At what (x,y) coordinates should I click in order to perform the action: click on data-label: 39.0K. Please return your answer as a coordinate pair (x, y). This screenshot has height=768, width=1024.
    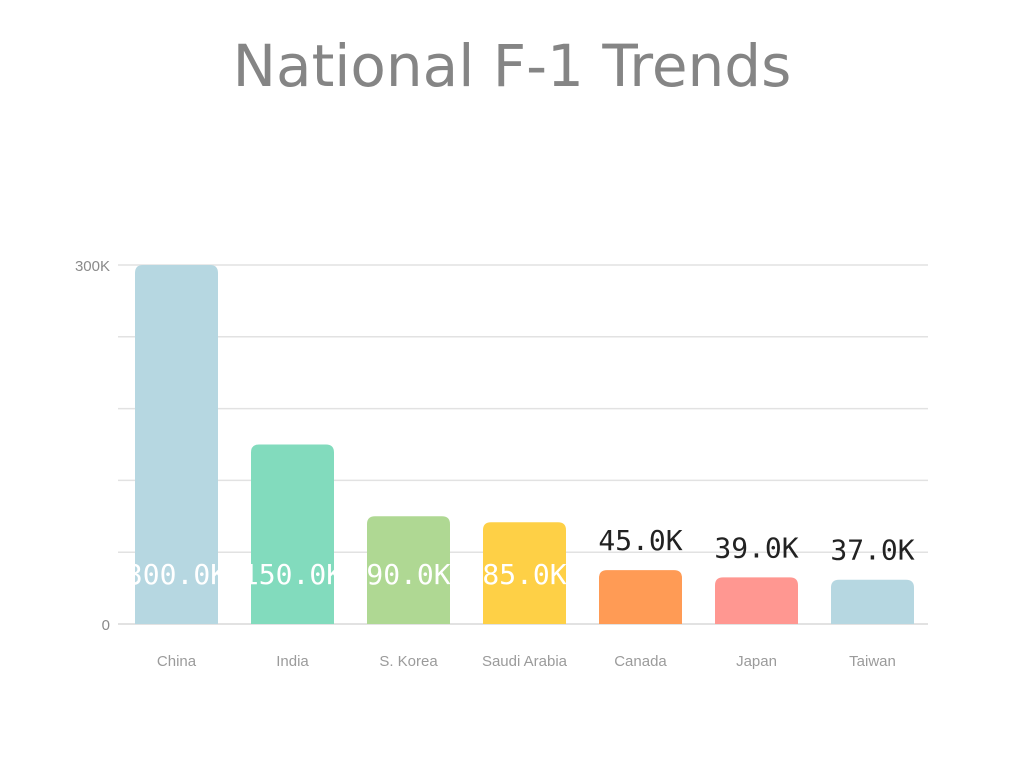
    Looking at the image, I should click on (756, 547).